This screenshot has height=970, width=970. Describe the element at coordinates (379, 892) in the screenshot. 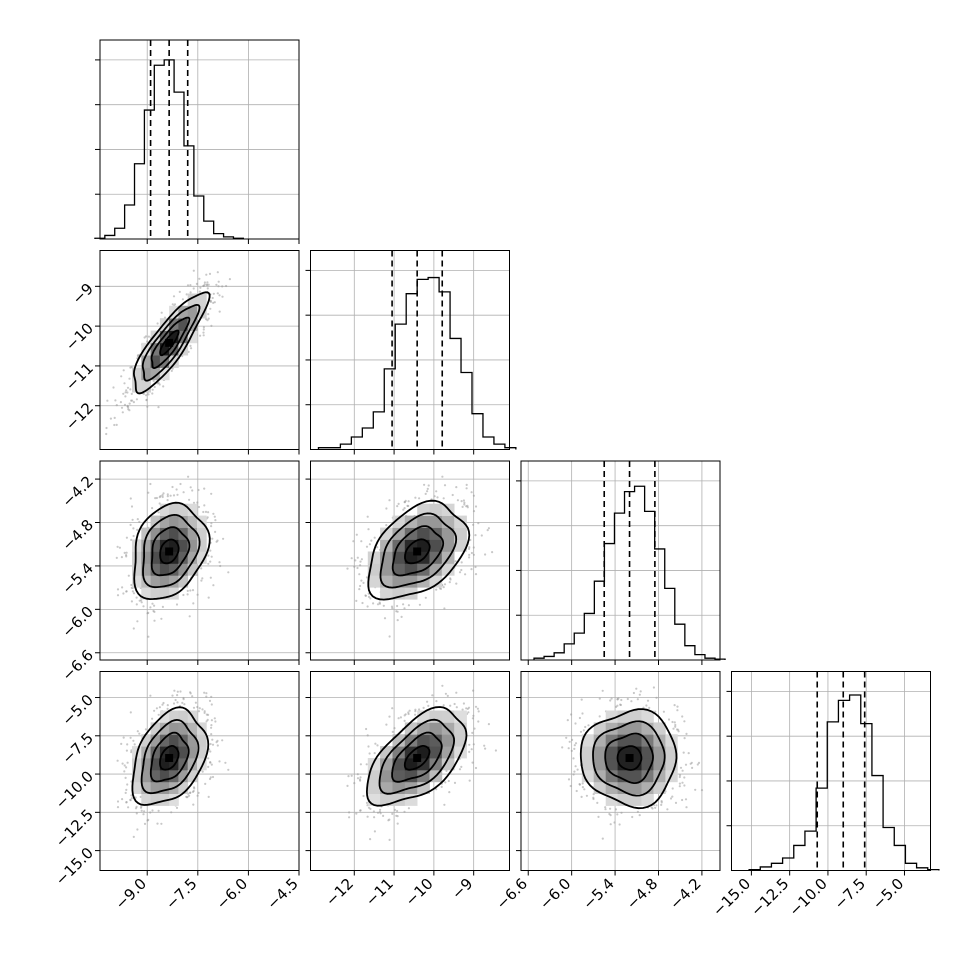

I see `x-tick-label: −11` at that location.